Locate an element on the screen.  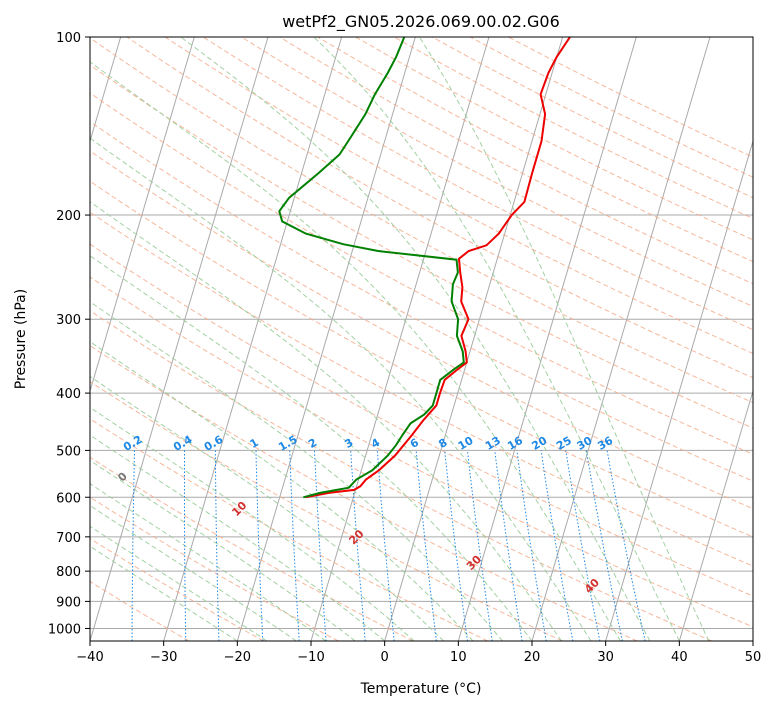
x-tick-label: −40 is located at coordinates (89, 657).